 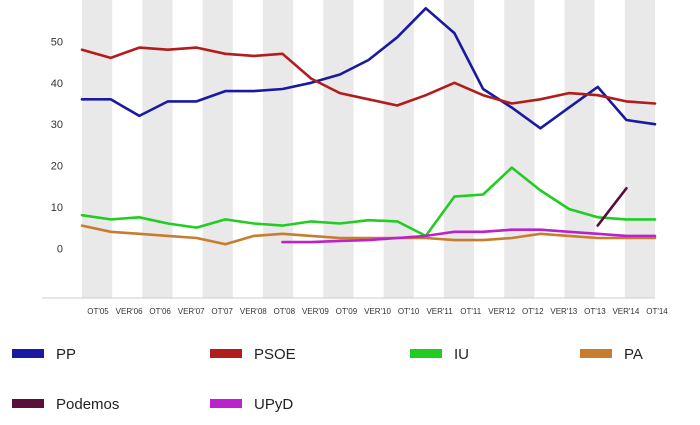 I want to click on x-tick-label: OT'12, so click(x=533, y=311).